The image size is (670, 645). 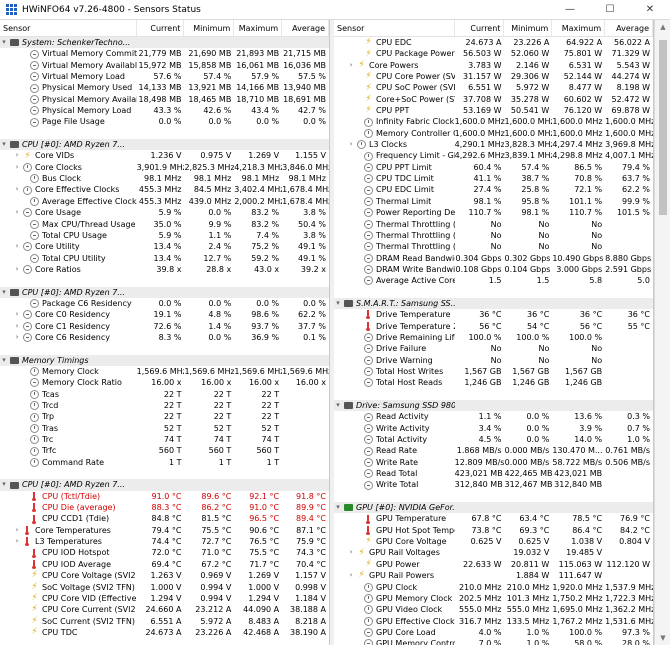 What do you see at coordinates (493, 428) in the screenshot?
I see `sensor-row: Write Activity 3.4 % 0.0 % 3.9 % 0.7 %` at bounding box center [493, 428].